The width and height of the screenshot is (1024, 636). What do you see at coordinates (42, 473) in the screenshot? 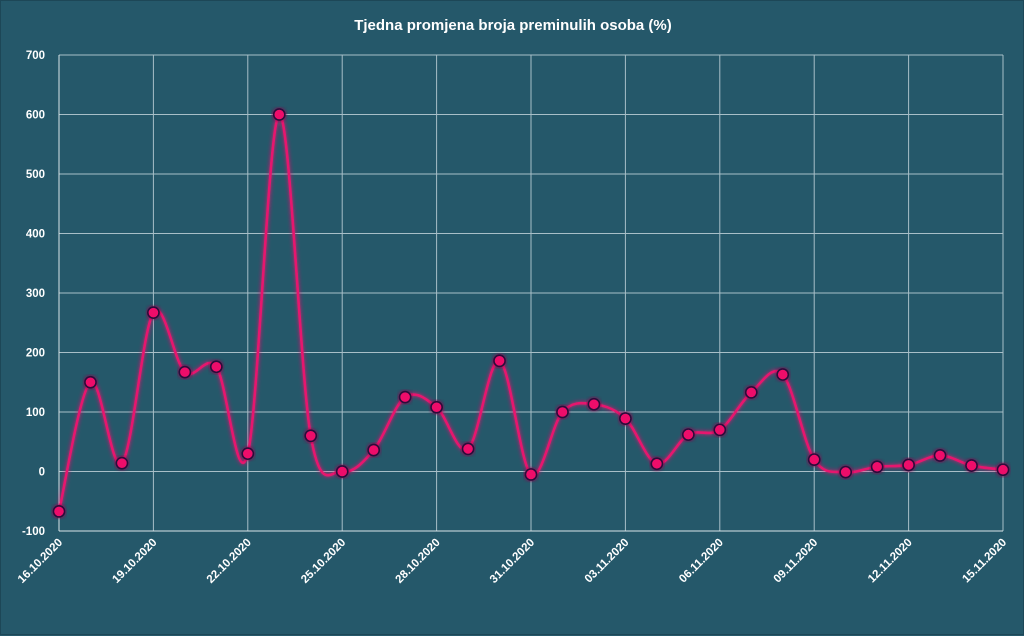
I see `y-tick-label: 0` at bounding box center [42, 473].